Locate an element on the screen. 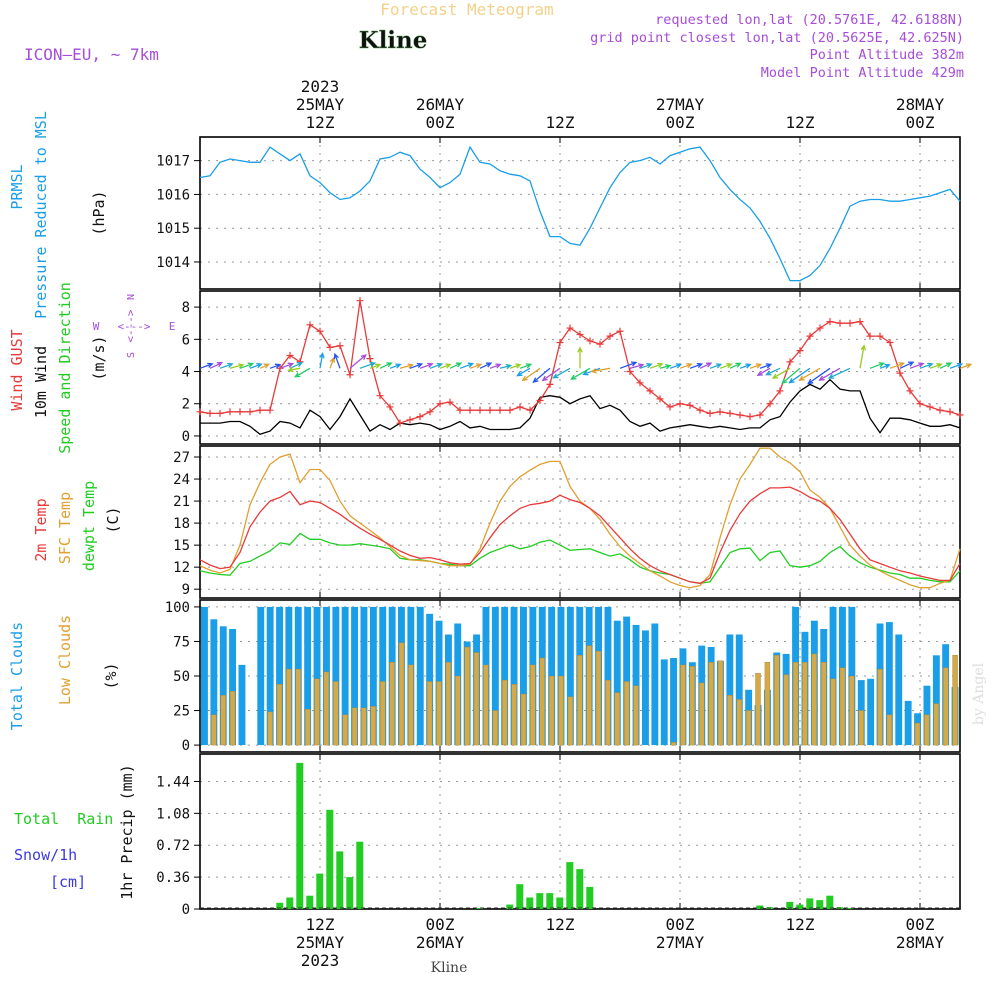 This screenshot has width=1000, height=1000. meteogram-subtitle: Forecast Meteogram is located at coordinates (466, 9).